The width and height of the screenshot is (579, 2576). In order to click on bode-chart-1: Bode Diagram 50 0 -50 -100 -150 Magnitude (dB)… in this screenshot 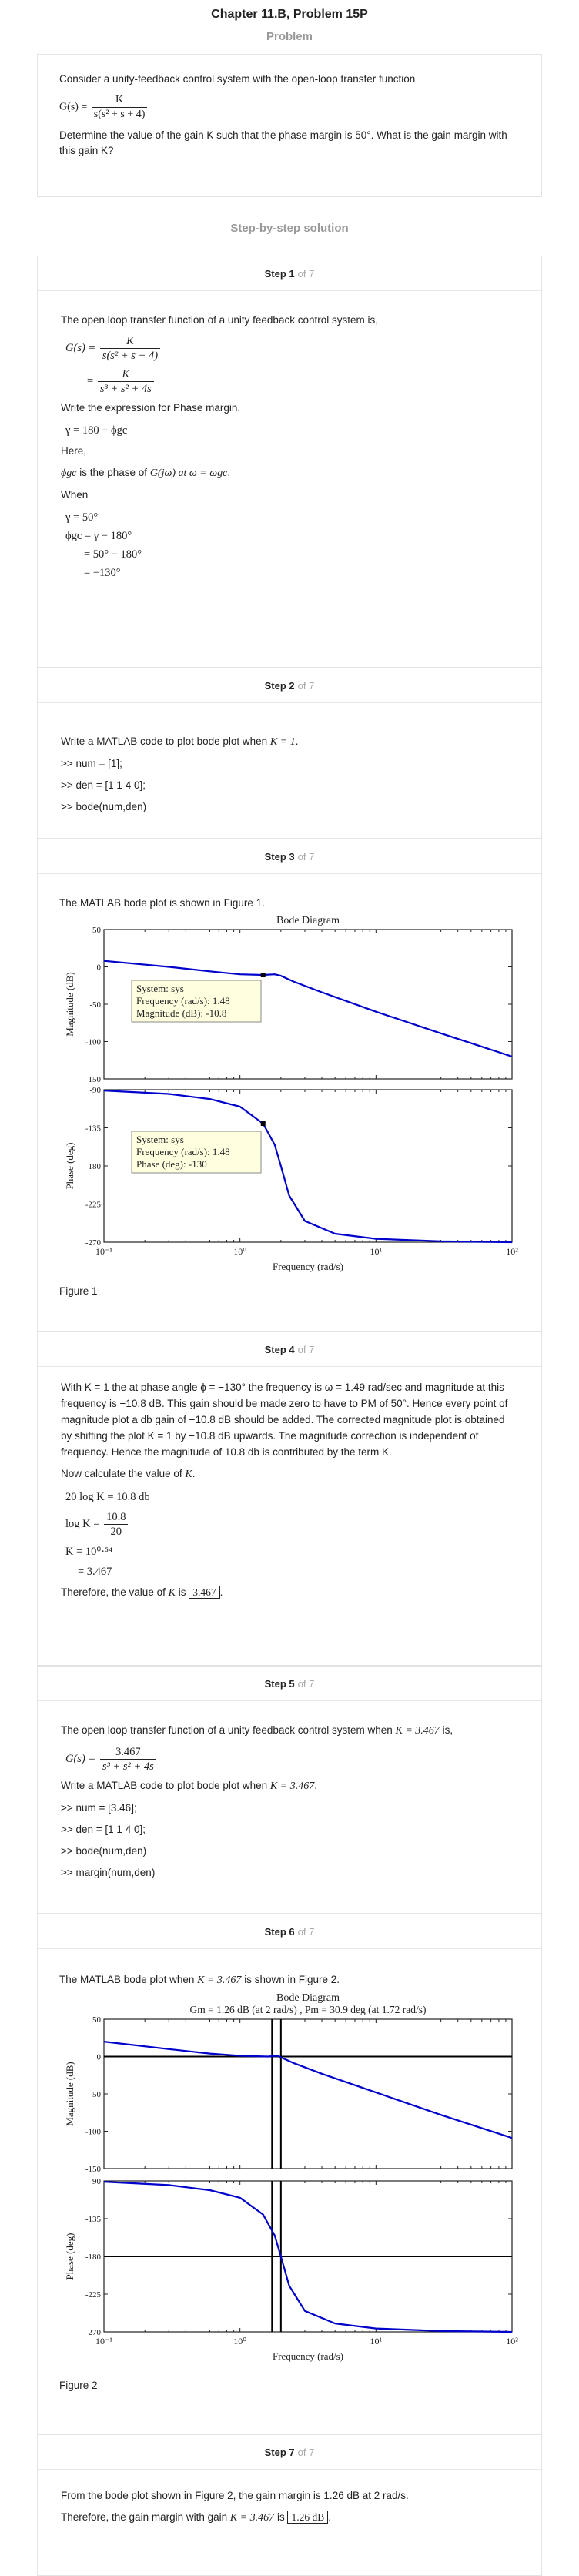, I will do `click(291, 1093)`.